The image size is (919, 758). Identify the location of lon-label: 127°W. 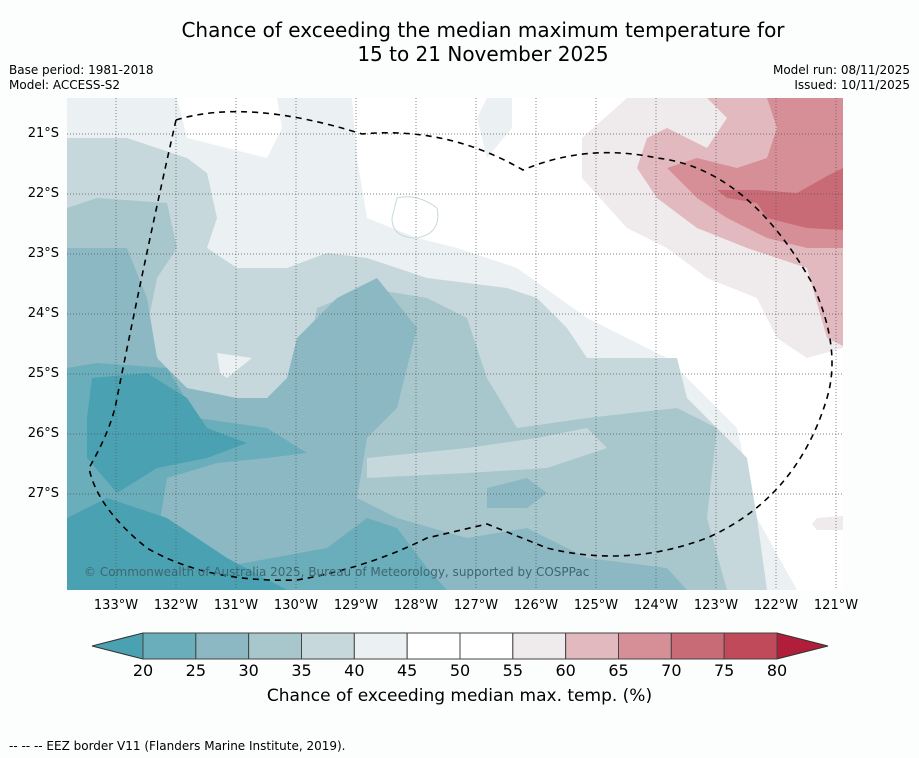
(476, 605).